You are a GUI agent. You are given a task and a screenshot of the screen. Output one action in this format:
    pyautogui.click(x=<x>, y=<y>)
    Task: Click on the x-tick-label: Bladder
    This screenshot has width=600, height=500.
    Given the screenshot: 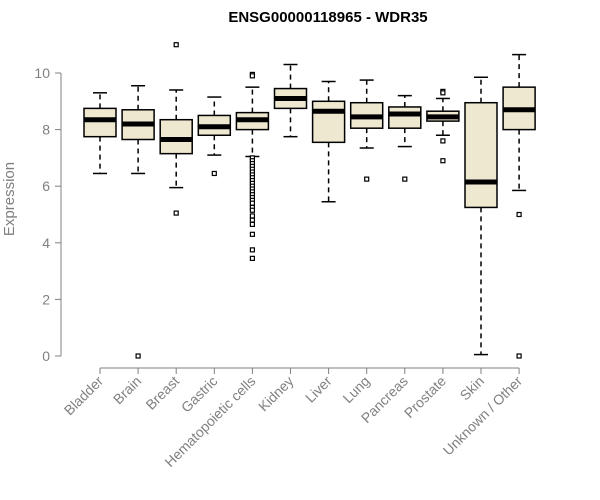 What is the action you would take?
    pyautogui.click(x=84, y=396)
    